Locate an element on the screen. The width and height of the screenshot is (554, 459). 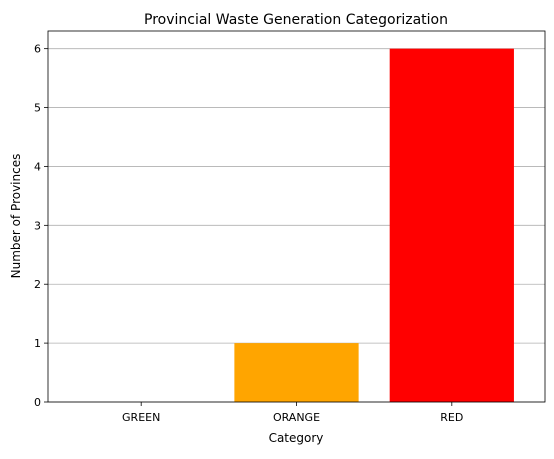
y-tick-label: 1 is located at coordinates (37, 343).